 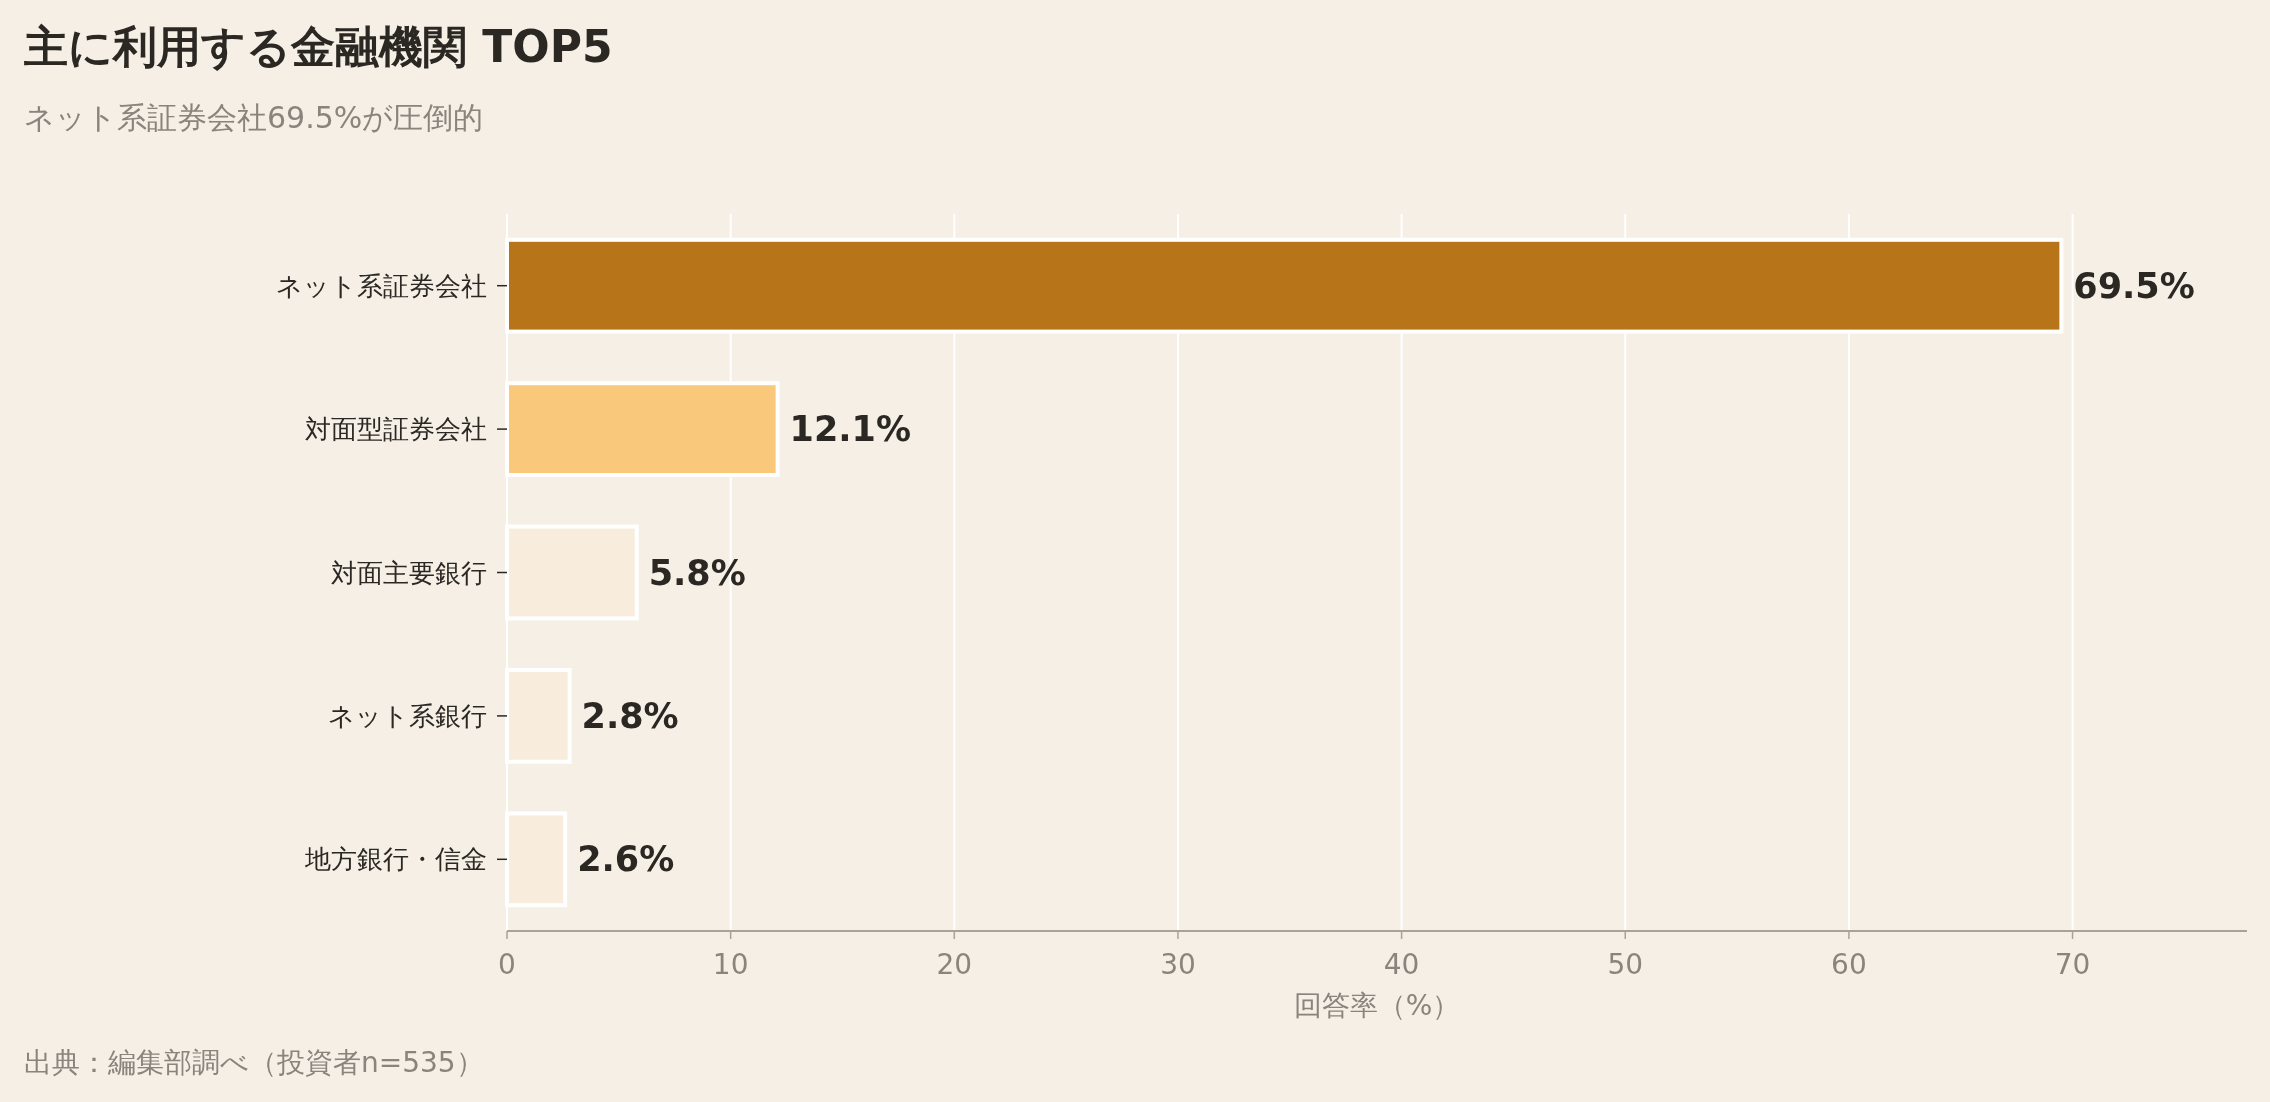 I want to click on data-label: 69.5%, so click(x=2134, y=285).